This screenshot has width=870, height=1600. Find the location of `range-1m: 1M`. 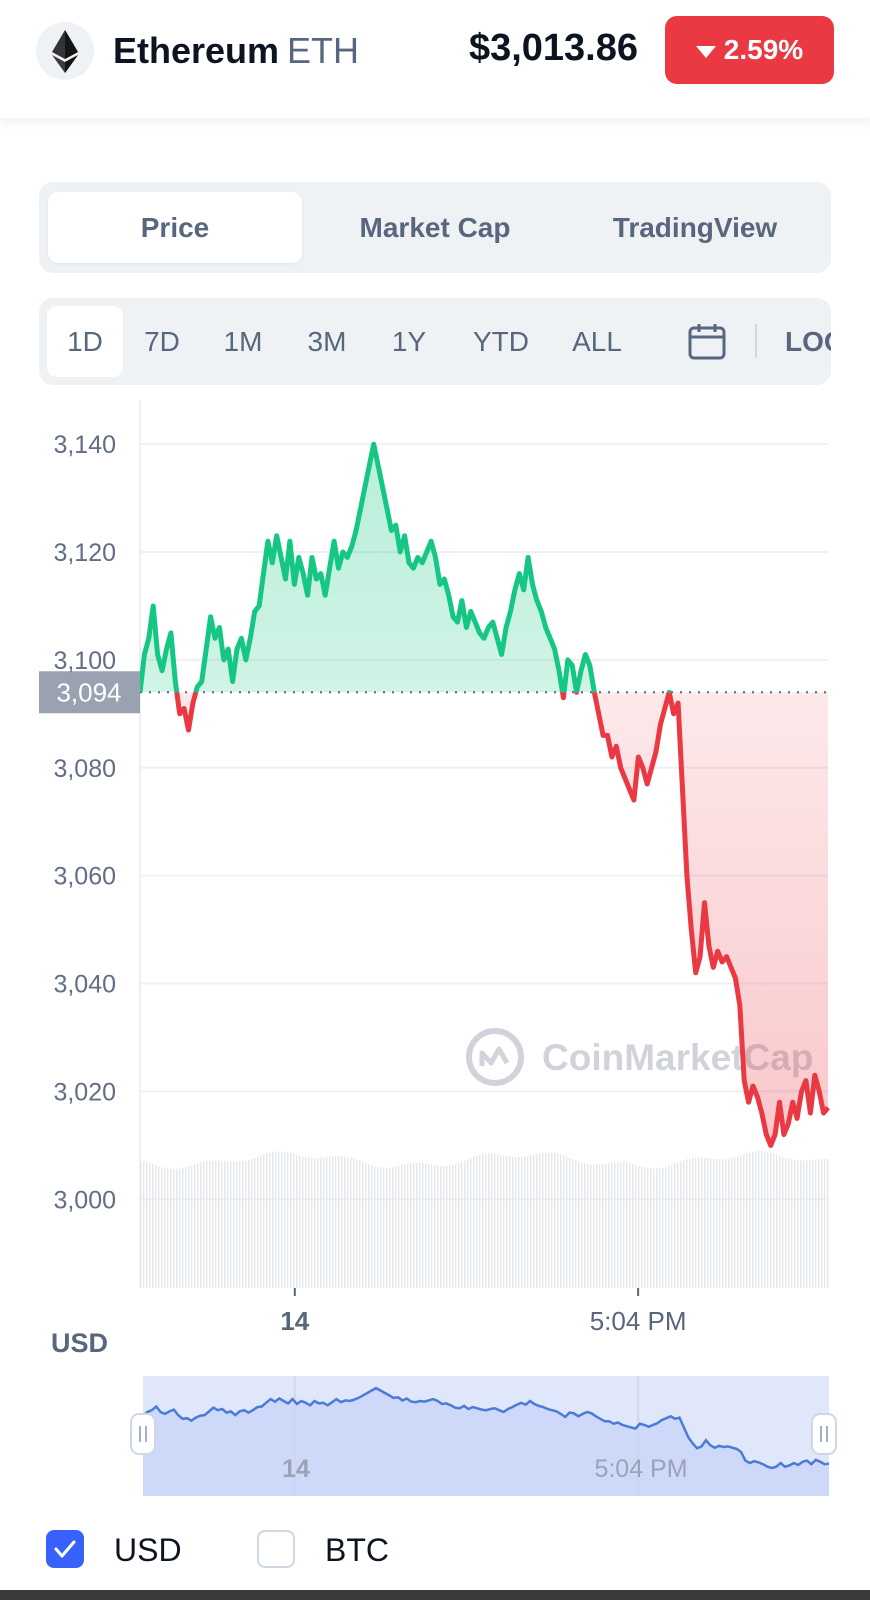

range-1m: 1M is located at coordinates (243, 341).